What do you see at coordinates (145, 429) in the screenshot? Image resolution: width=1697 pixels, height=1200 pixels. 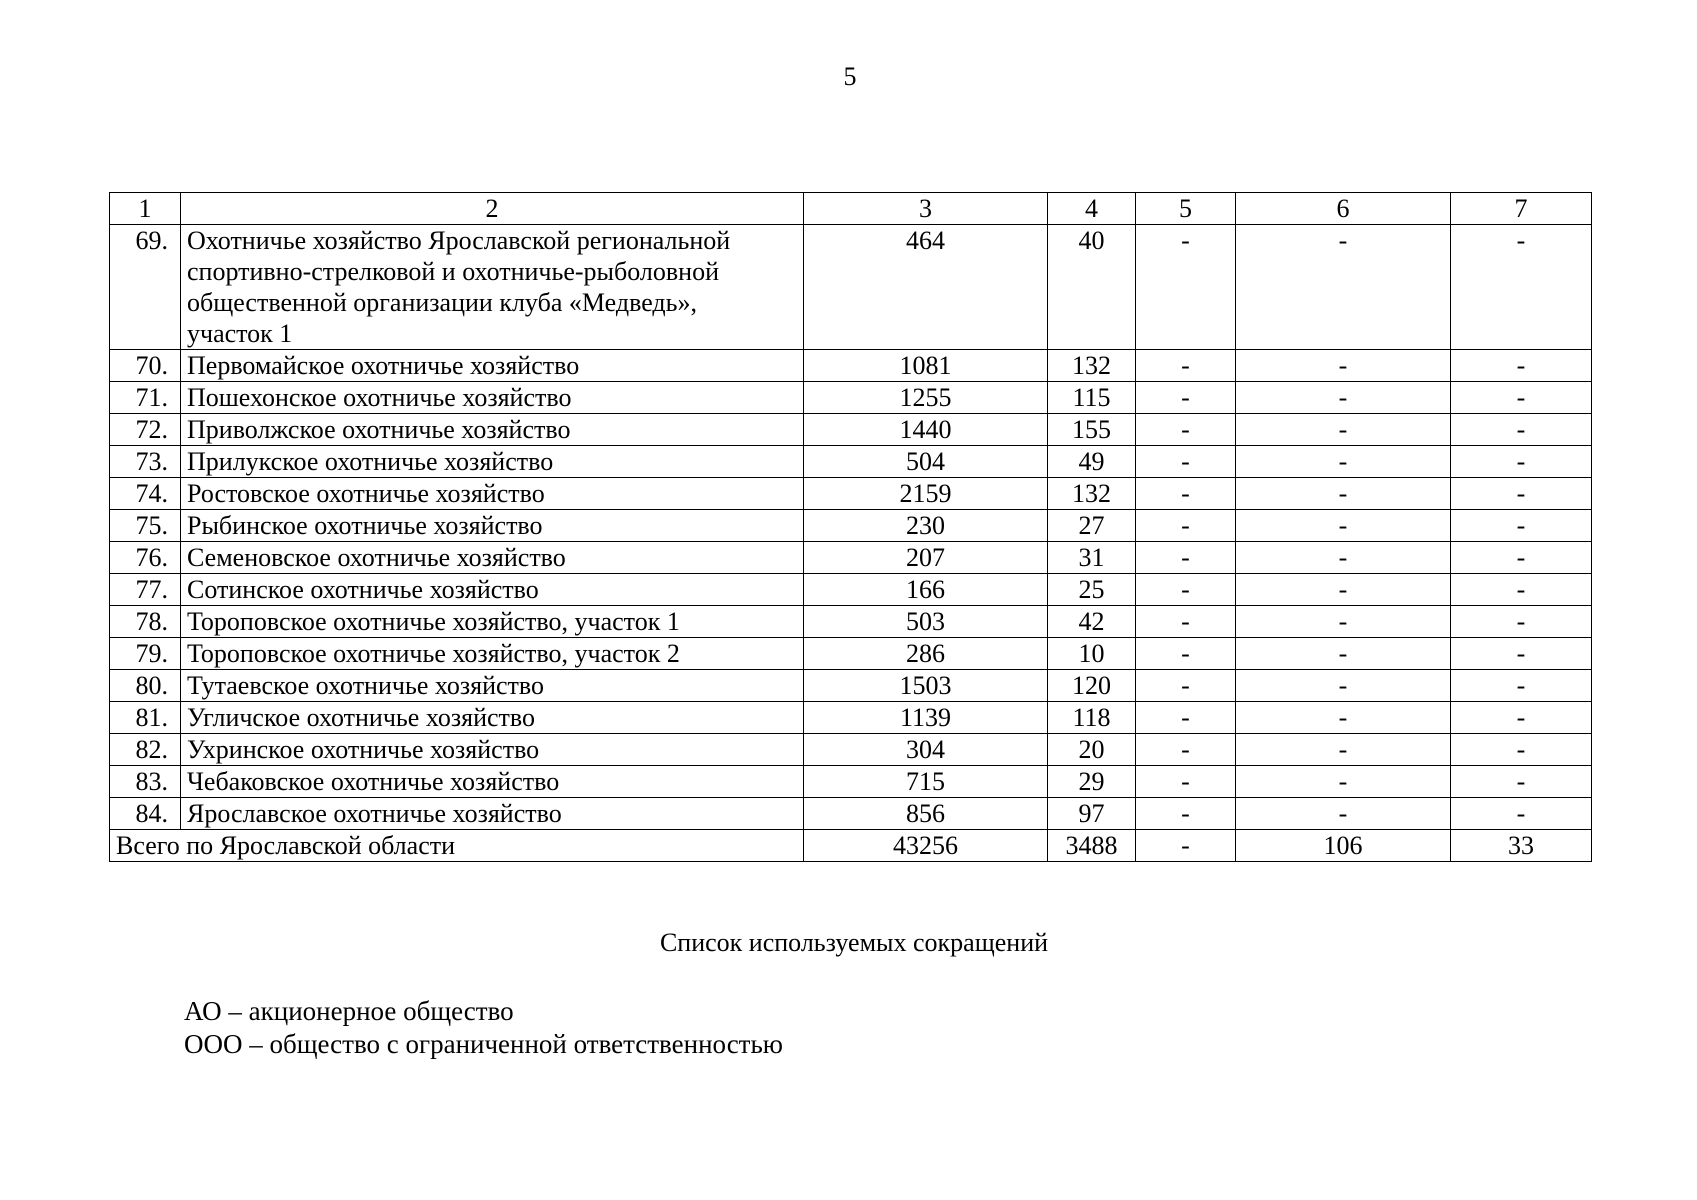 I see `row-number-cell: 72.` at bounding box center [145, 429].